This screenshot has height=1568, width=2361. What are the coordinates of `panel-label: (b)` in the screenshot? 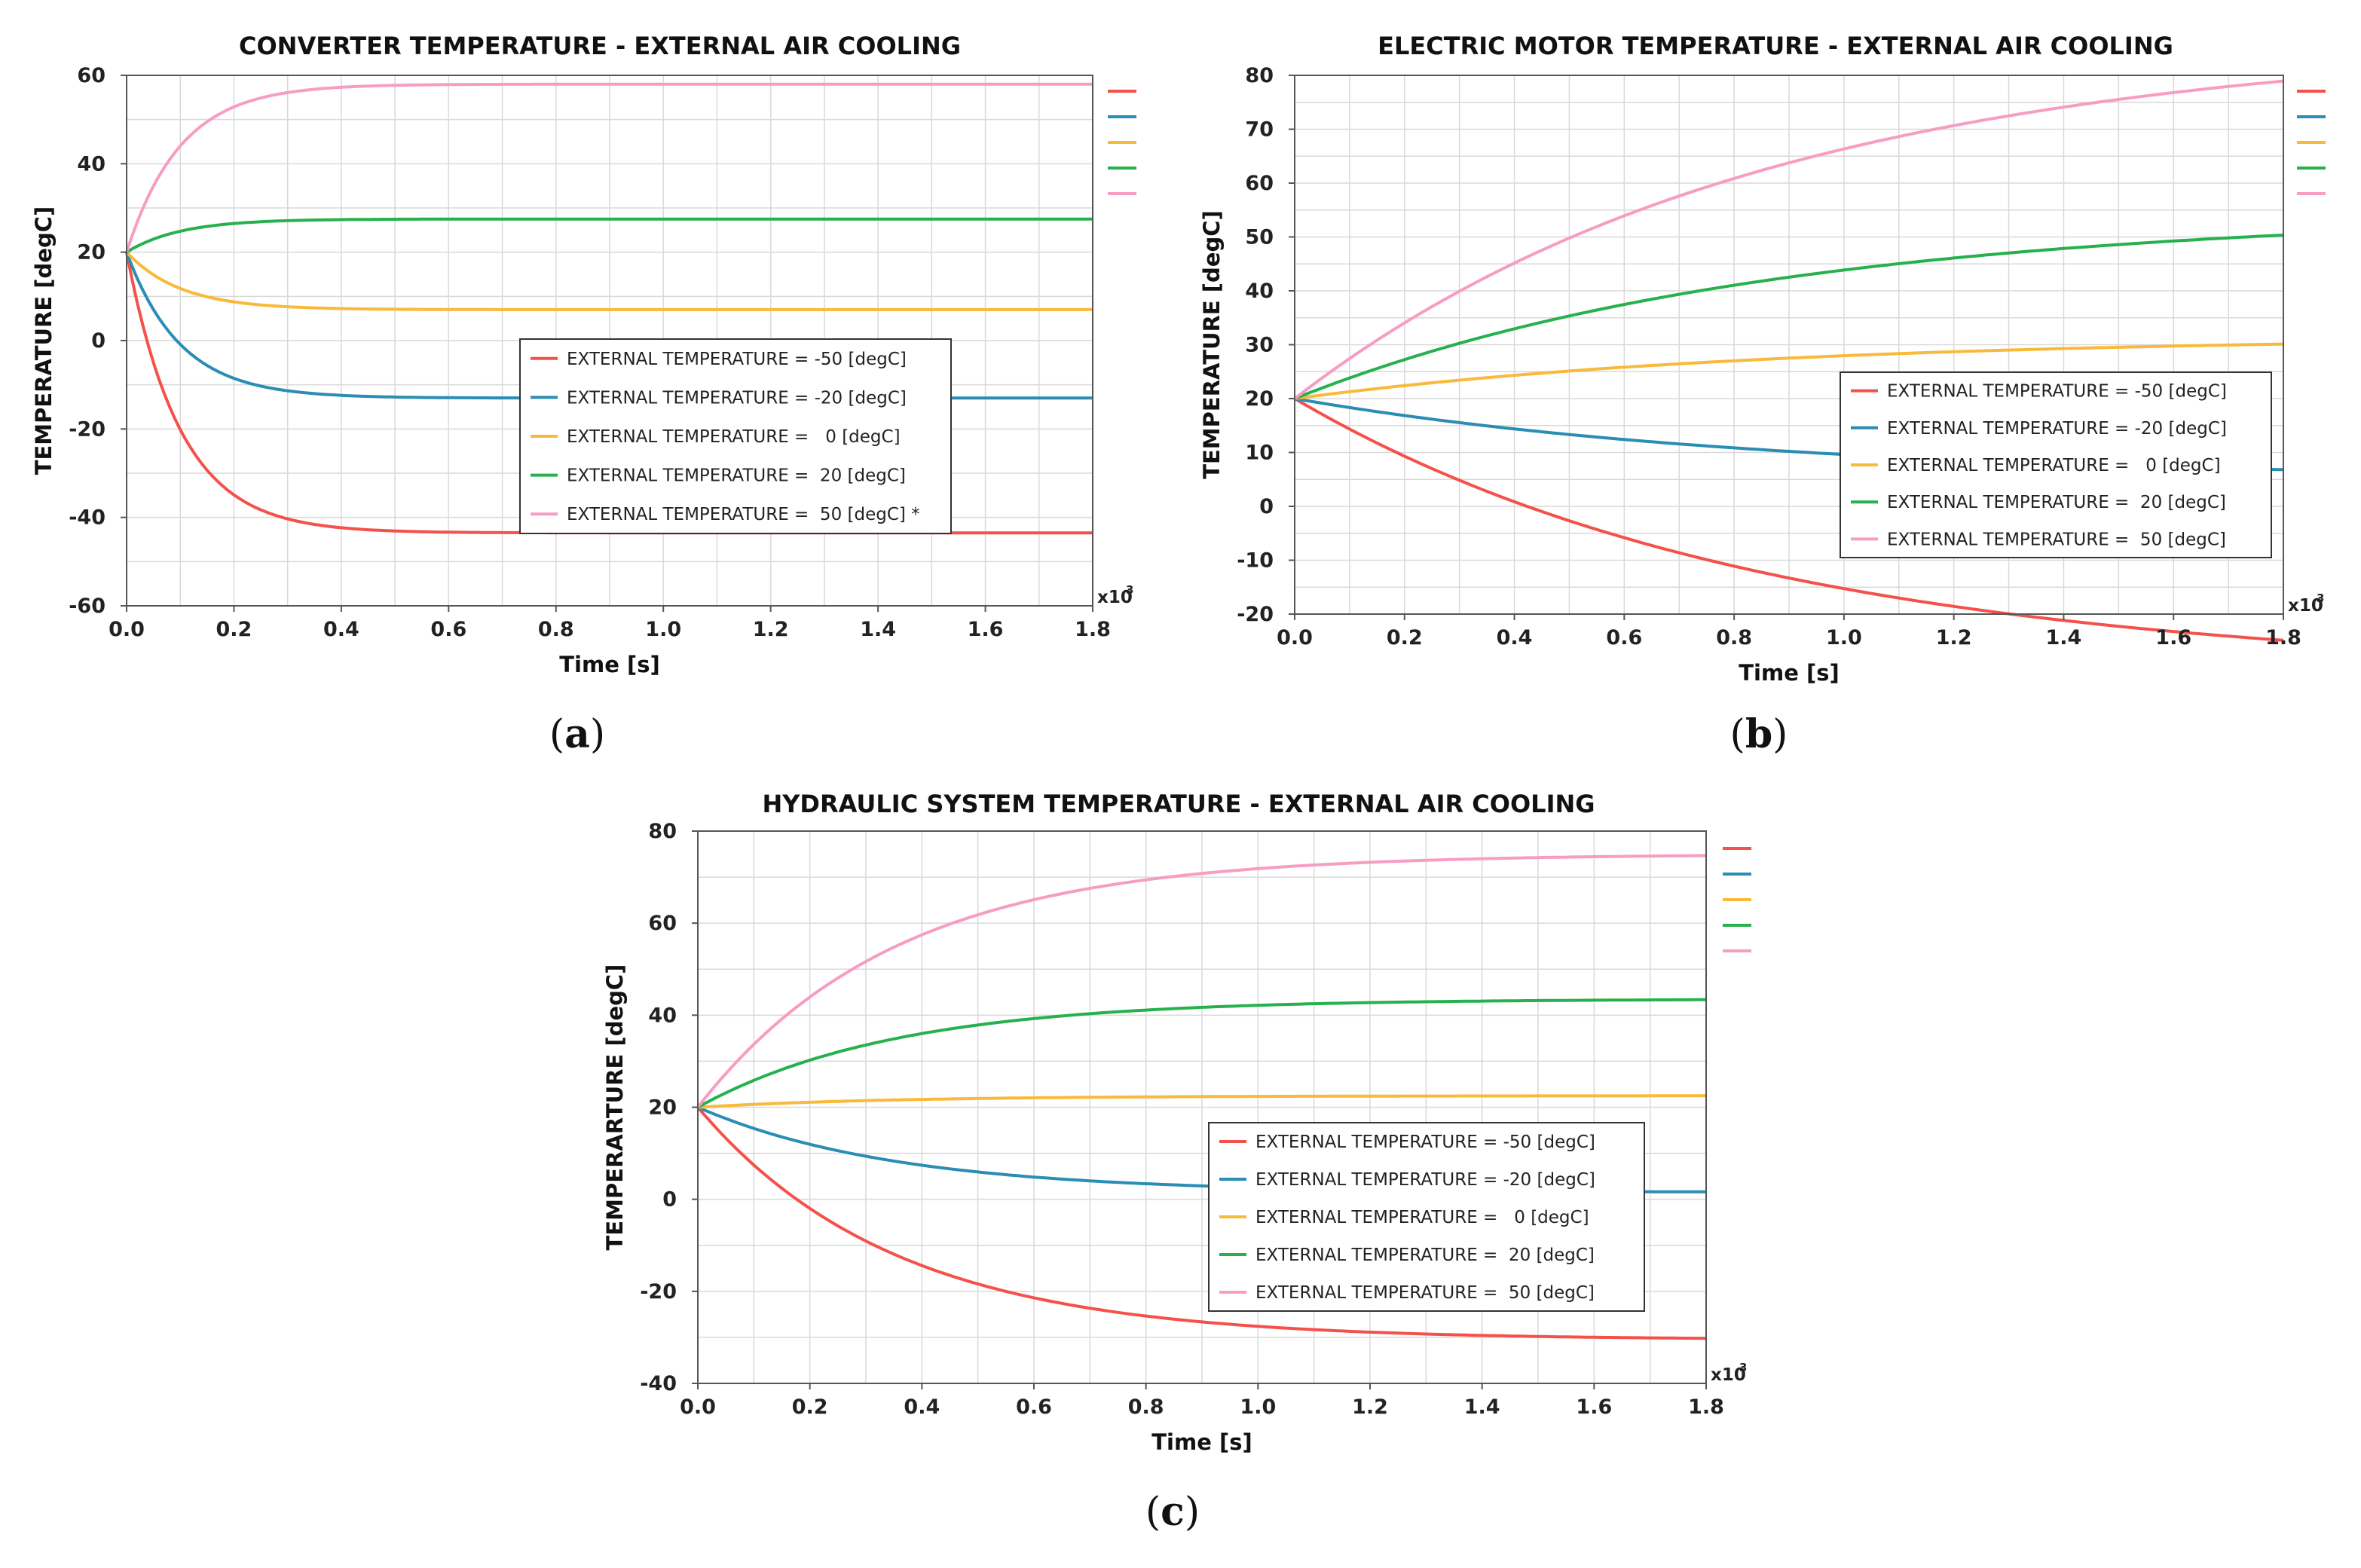 It's located at (1759, 734).